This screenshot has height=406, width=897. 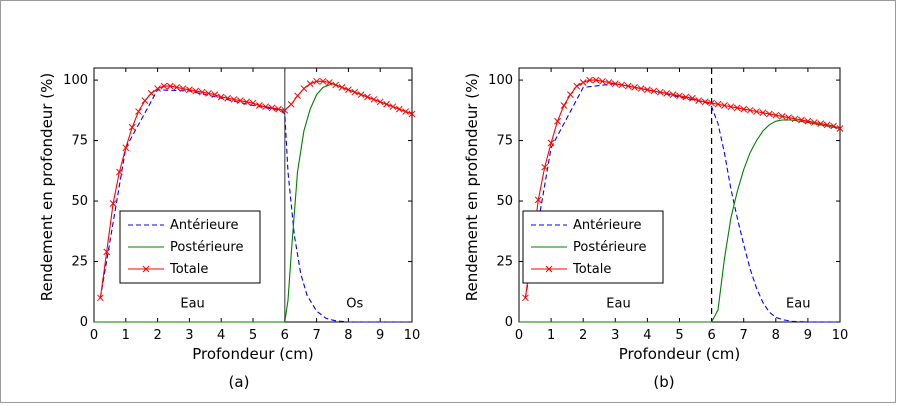 I want to click on panel-caption: (a), so click(x=239, y=382).